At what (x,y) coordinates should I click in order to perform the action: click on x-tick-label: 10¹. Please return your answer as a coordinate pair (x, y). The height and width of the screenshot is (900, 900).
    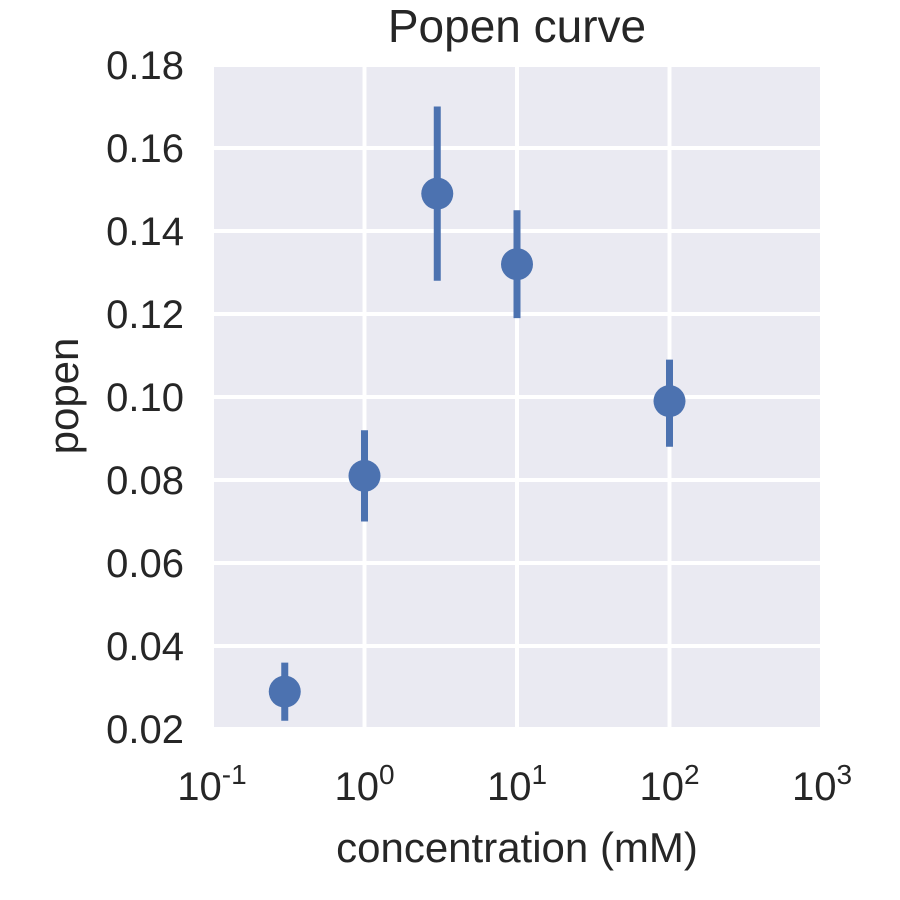
    Looking at the image, I should click on (517, 784).